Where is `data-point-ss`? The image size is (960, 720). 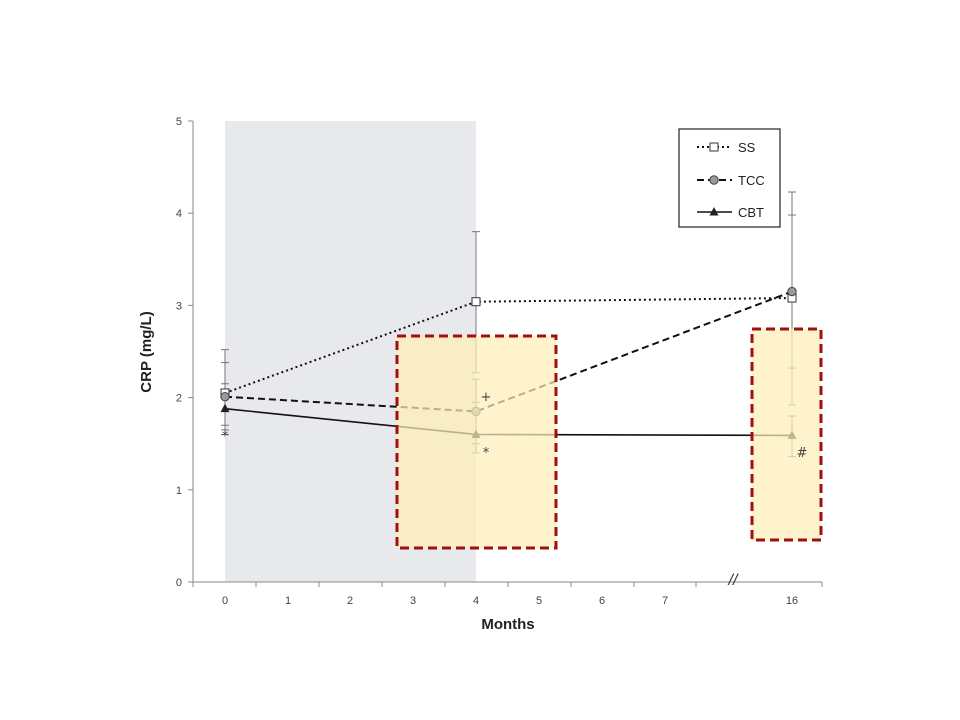 data-point-ss is located at coordinates (476, 302).